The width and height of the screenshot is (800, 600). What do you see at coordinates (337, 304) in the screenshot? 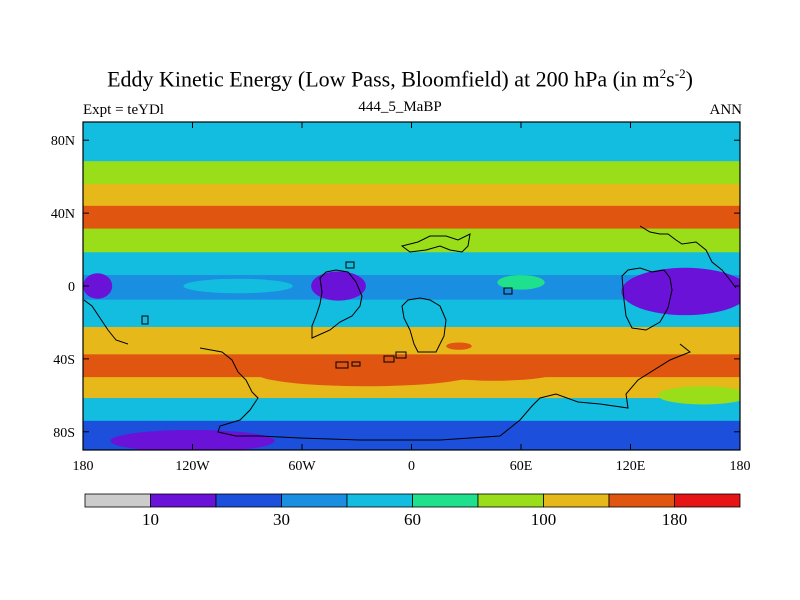
I see `coastline-south-america` at bounding box center [337, 304].